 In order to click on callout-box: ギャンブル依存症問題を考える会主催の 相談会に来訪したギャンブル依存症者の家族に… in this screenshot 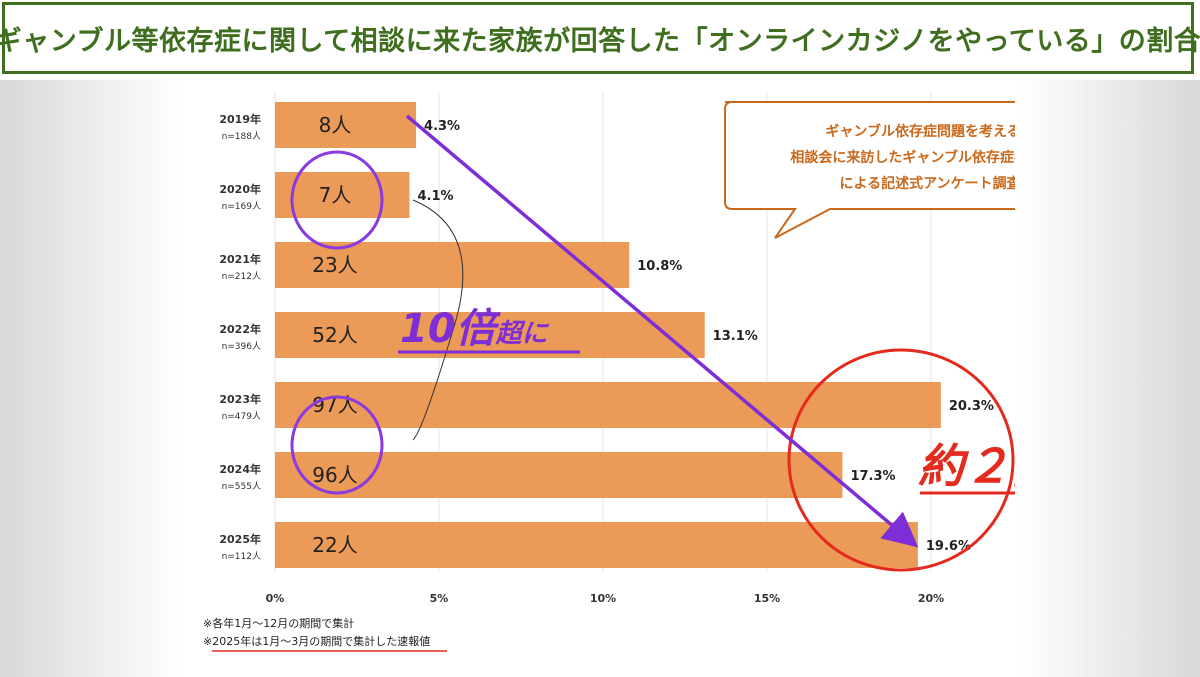, I will do `click(869, 170)`.